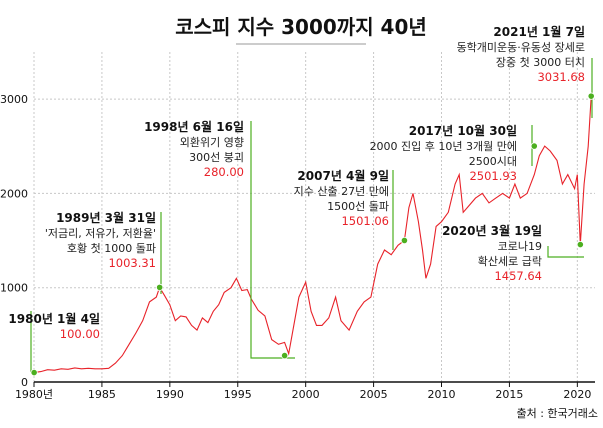 This screenshot has width=603, height=428. I want to click on chart-title: 코스피 지수 3000까지 40년, so click(301, 27).